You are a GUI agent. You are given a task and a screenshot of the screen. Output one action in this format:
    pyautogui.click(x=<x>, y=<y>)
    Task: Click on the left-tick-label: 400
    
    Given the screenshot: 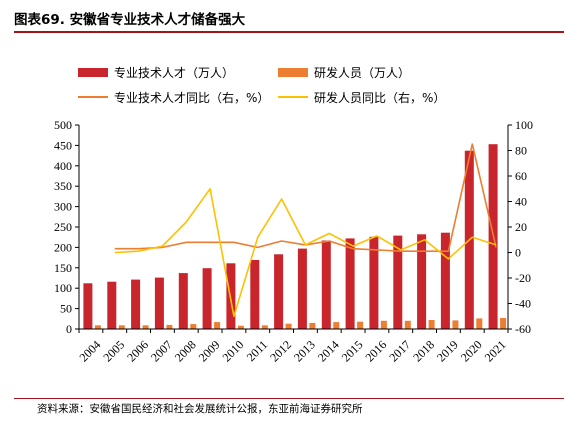 What is the action you would take?
    pyautogui.click(x=63, y=166)
    